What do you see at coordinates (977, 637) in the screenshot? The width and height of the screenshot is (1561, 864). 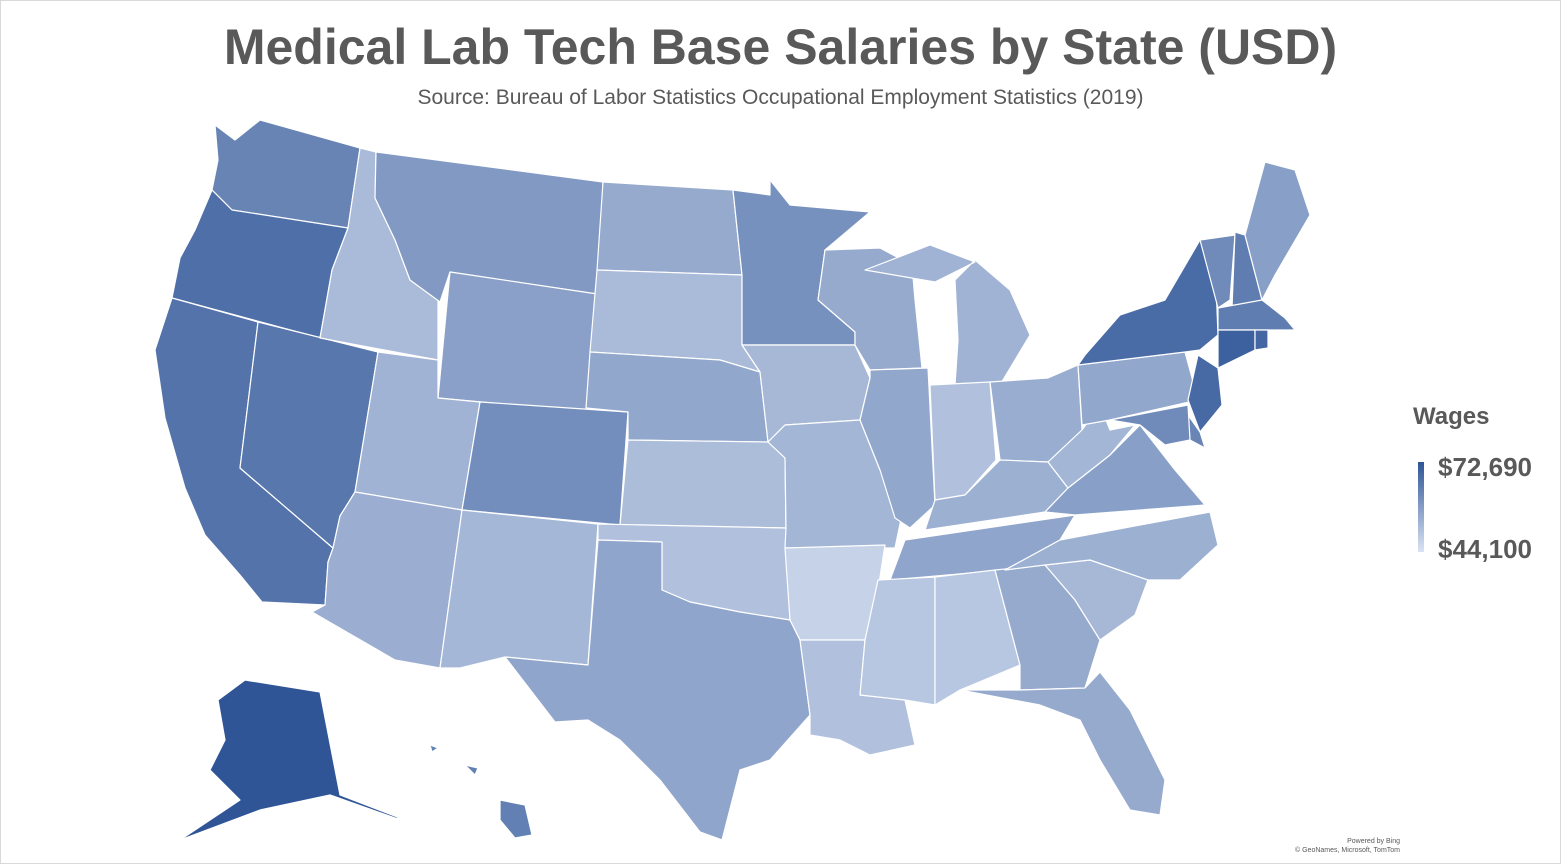 I see `state-AL` at bounding box center [977, 637].